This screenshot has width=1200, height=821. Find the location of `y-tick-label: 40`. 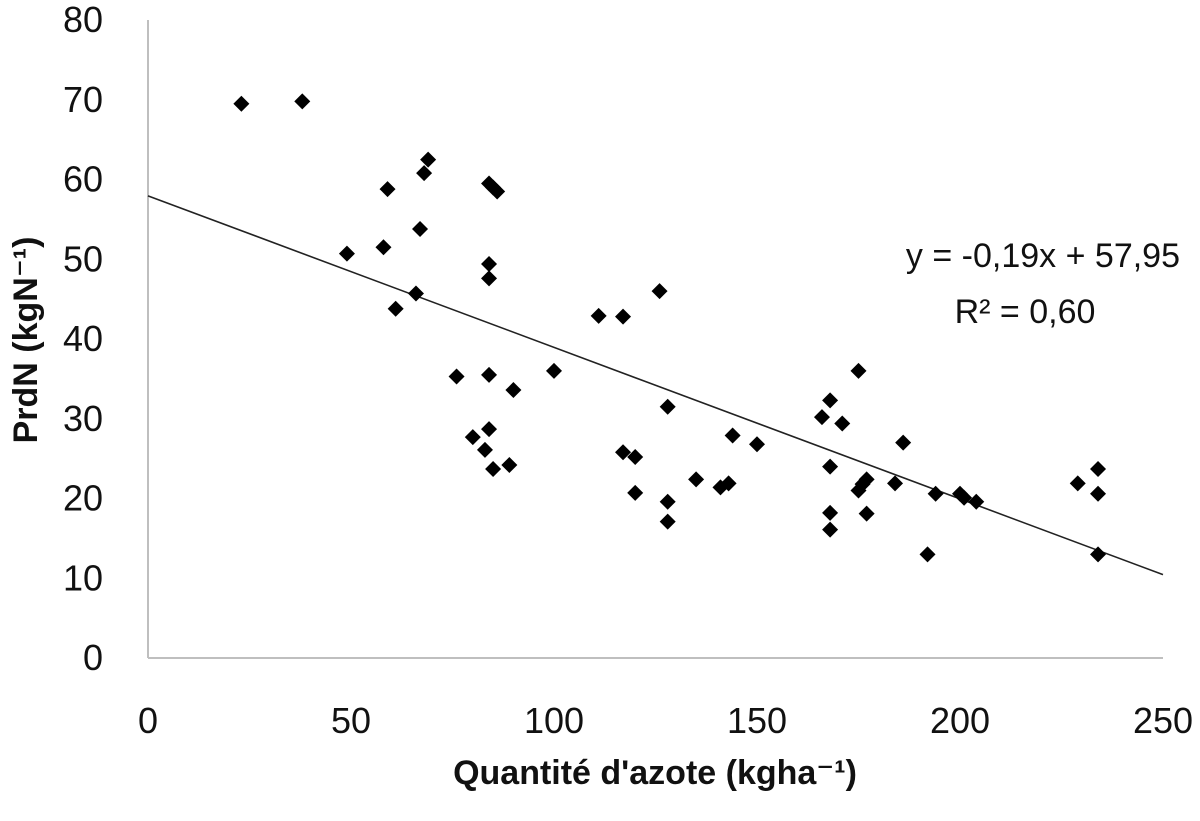

y-tick-label: 40 is located at coordinates (83, 338).